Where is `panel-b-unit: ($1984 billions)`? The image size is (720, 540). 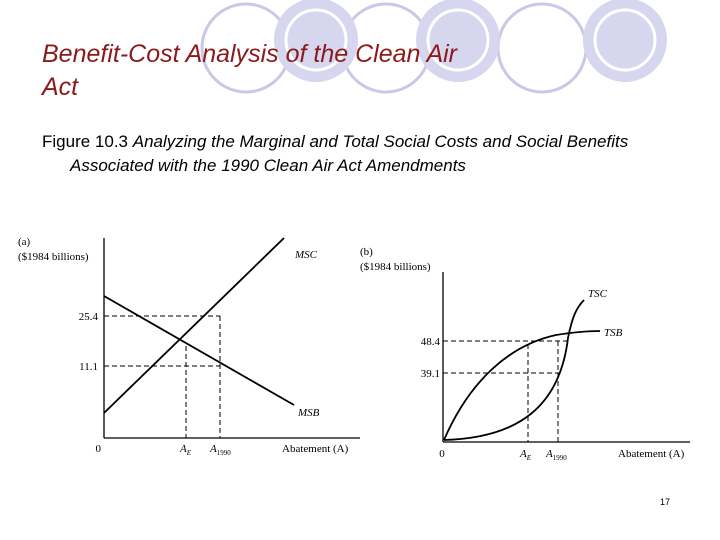
panel-b-unit: ($1984 billions) is located at coordinates (395, 267).